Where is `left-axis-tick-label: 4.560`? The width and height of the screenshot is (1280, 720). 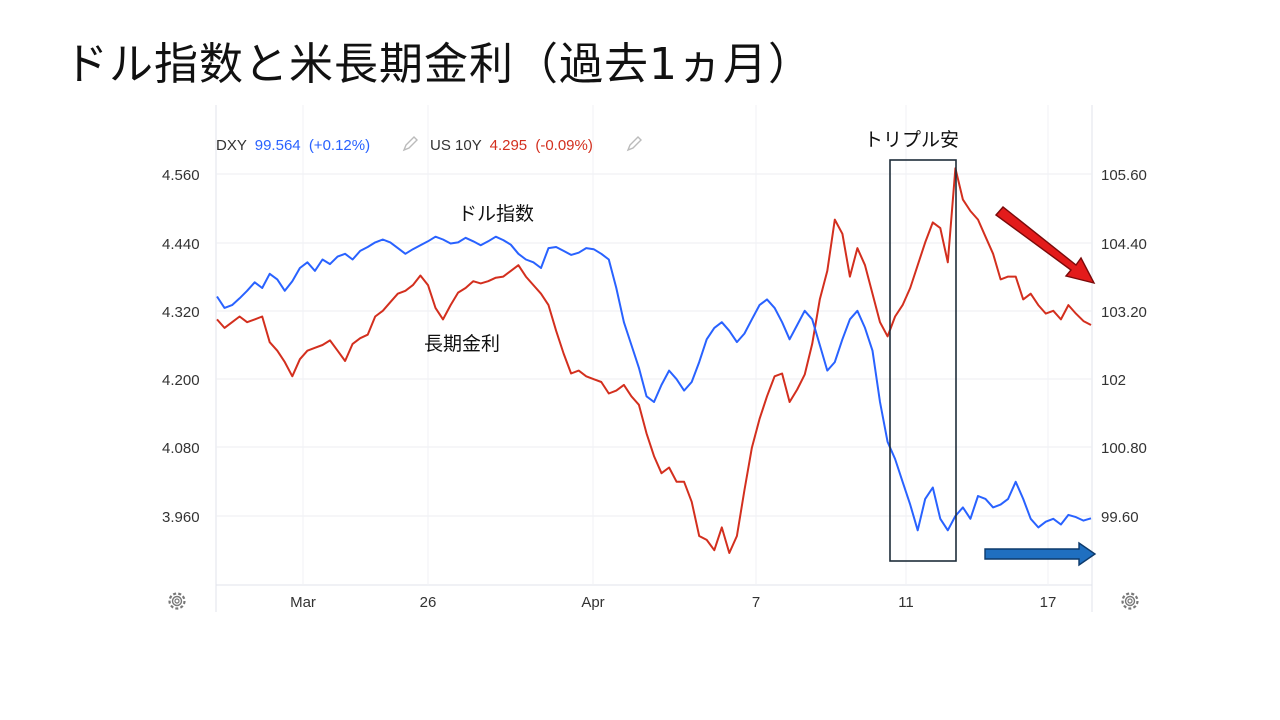 left-axis-tick-label: 4.560 is located at coordinates (181, 175).